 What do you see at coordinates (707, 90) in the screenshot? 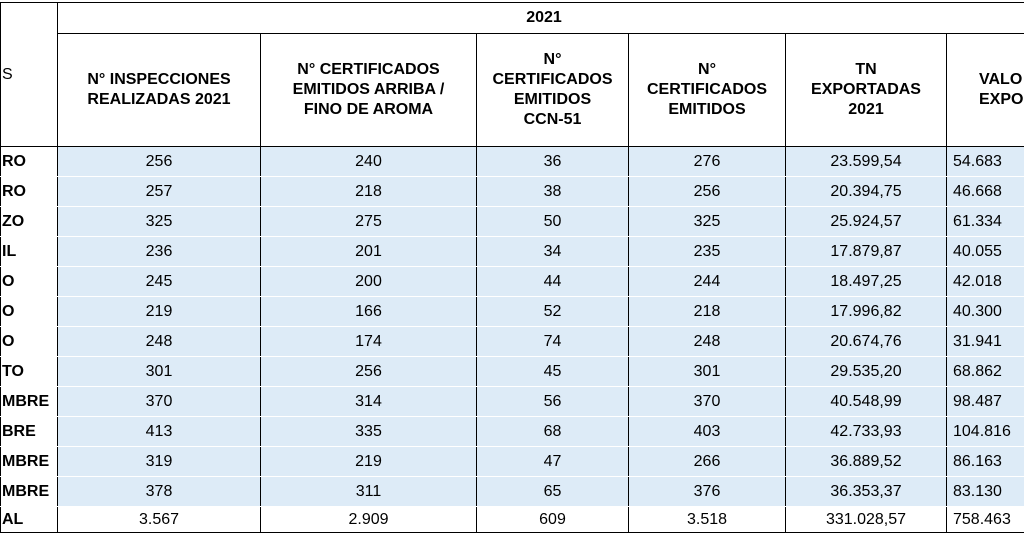
I see `header-line: CERTIFICADOS` at bounding box center [707, 90].